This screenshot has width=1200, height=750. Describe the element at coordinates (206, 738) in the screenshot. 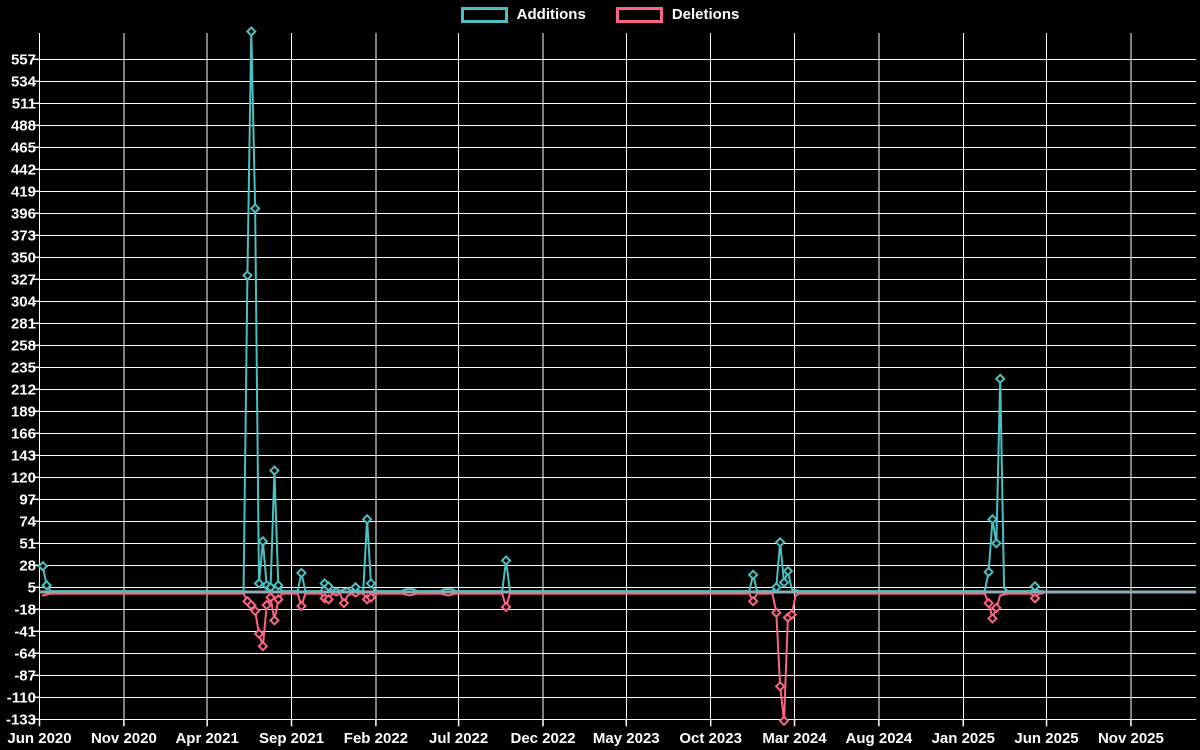

I see `x-axis-tick-label: Apr 2021` at that location.